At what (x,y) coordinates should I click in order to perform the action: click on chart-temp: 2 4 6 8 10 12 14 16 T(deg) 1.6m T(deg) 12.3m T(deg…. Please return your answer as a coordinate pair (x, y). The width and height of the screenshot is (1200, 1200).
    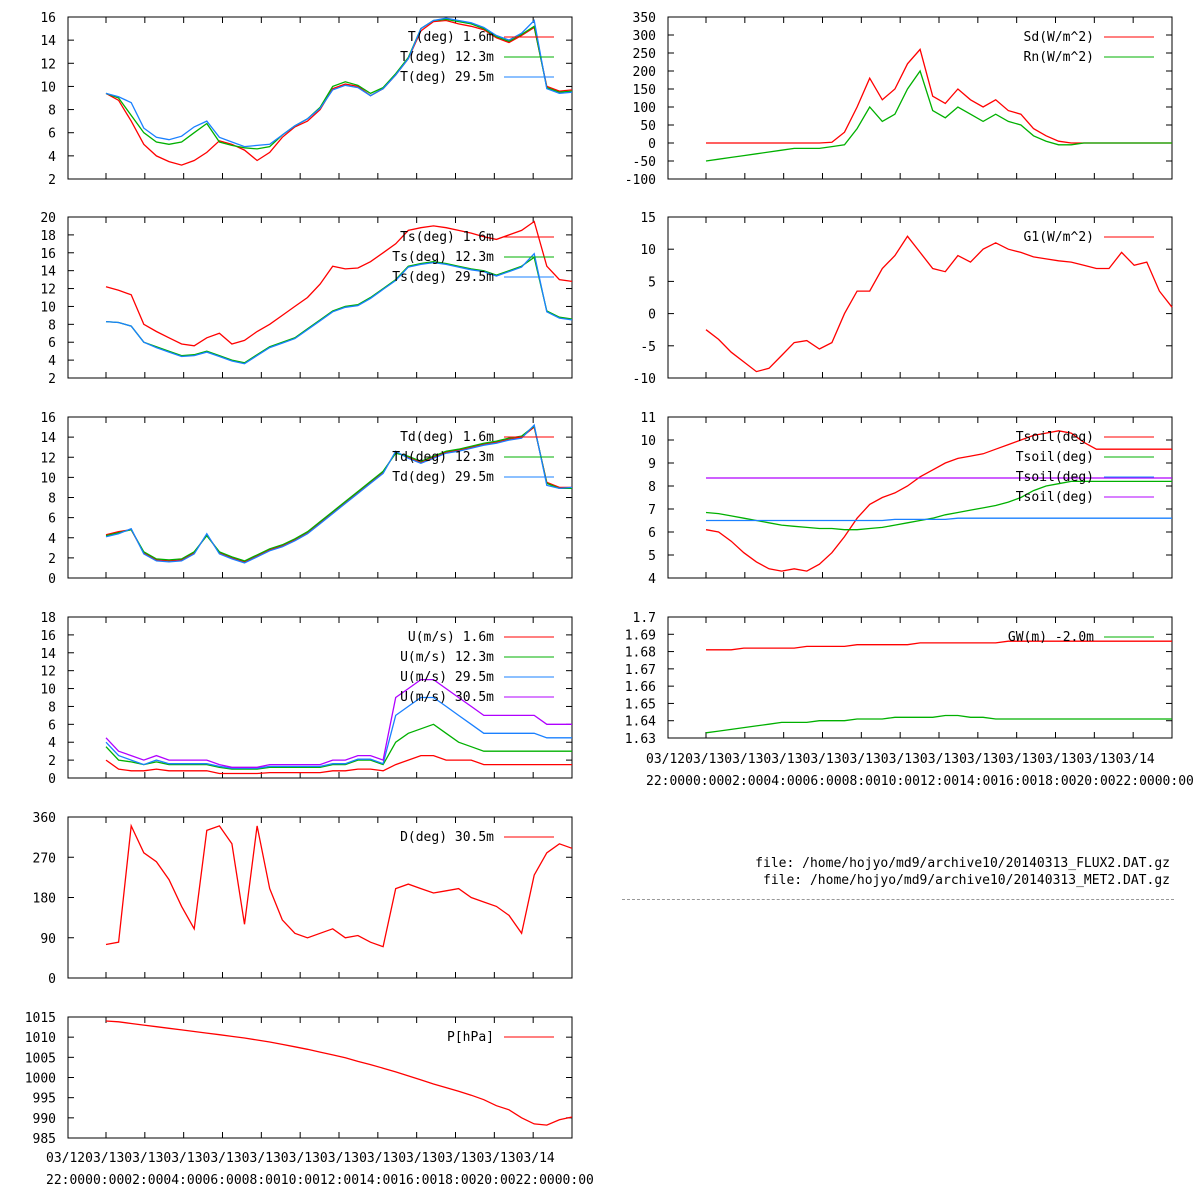
    Looking at the image, I should click on (306, 99).